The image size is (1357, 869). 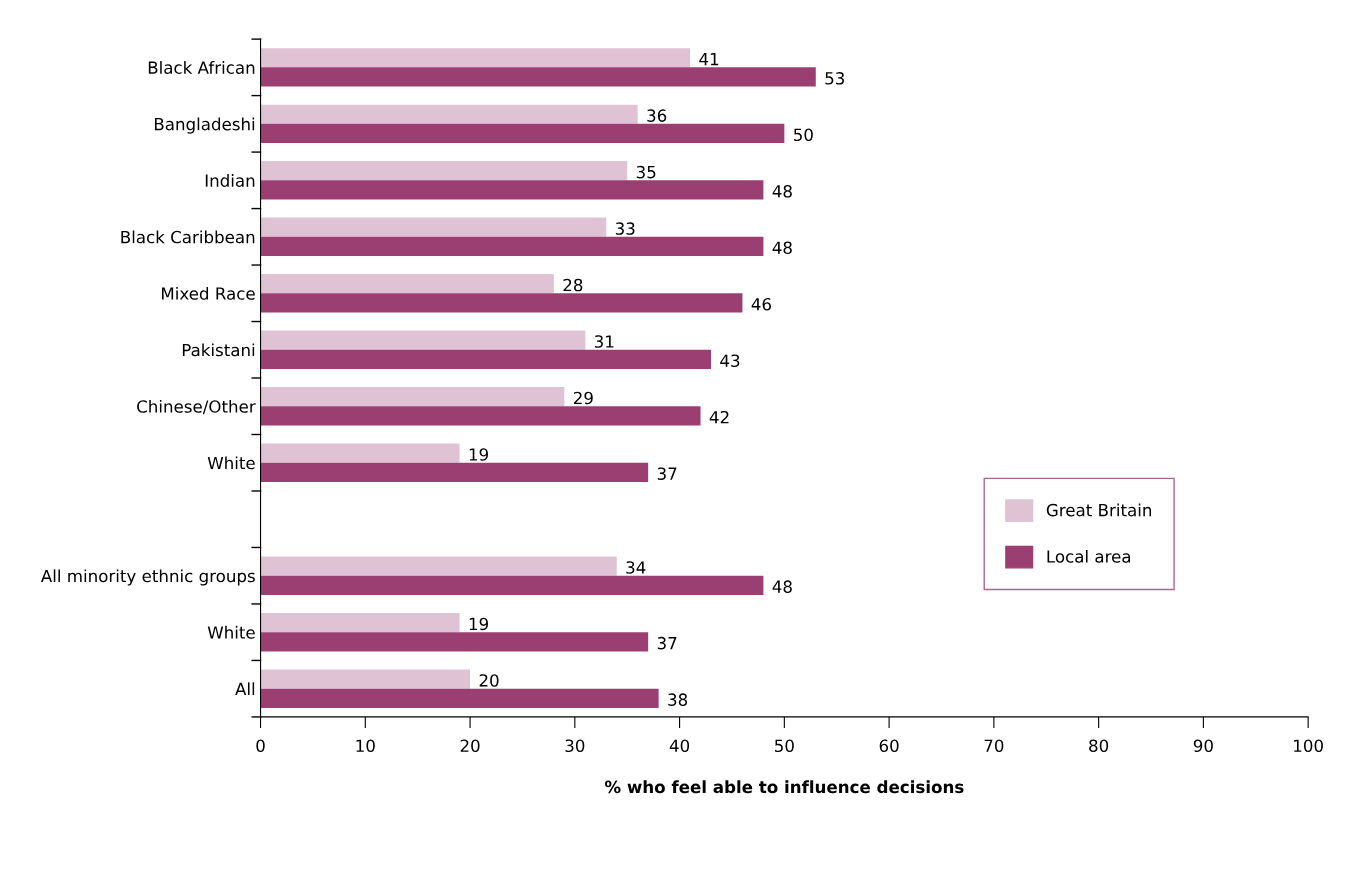 What do you see at coordinates (657, 115) in the screenshot?
I see `data-label: 36` at bounding box center [657, 115].